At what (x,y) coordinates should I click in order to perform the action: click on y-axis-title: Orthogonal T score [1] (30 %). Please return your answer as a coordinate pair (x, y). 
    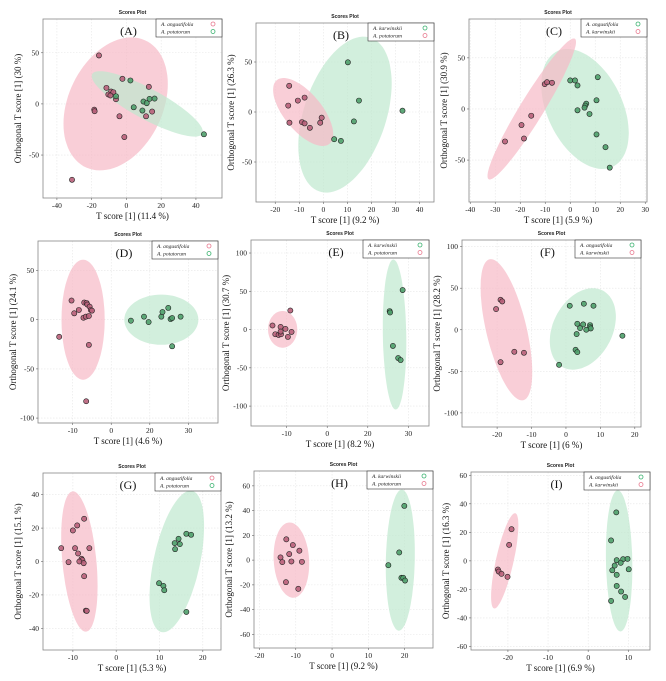
    Looking at the image, I should click on (18, 108).